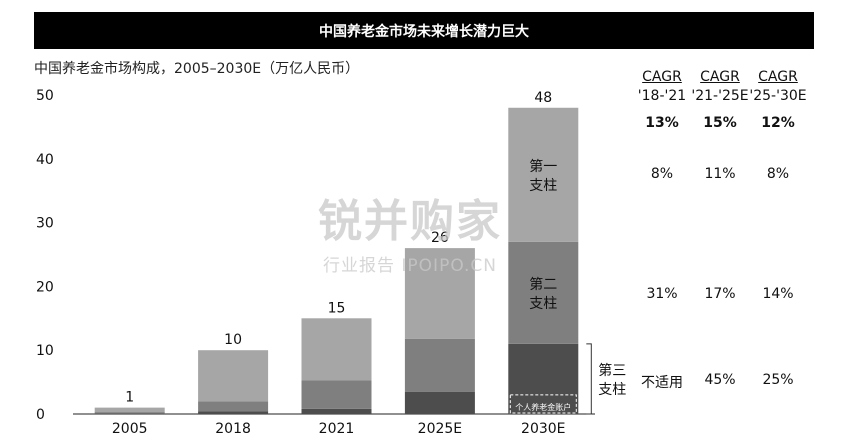 The image size is (856, 448). I want to click on cagr-header-period: '21-'25E, so click(720, 96).